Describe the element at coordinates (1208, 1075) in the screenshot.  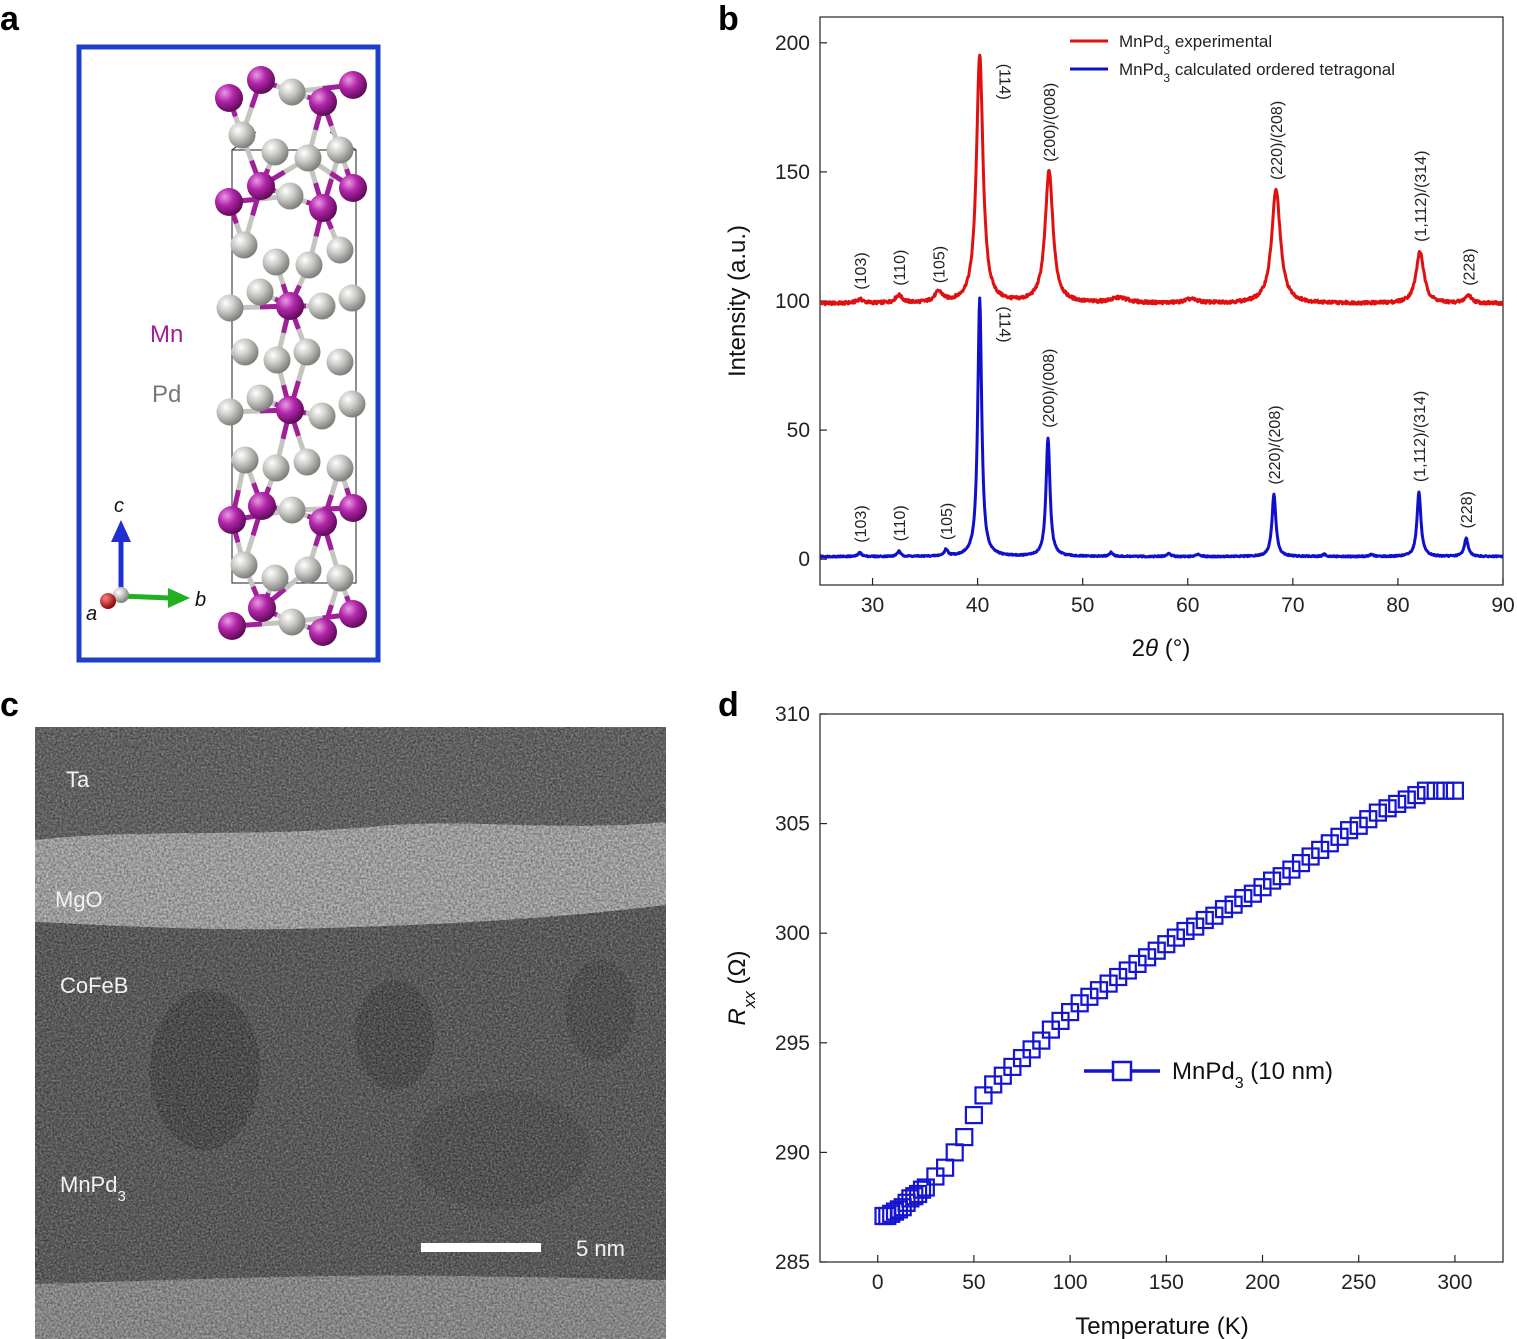
I see `resistance-legend: MnPd3 (10 nm)` at that location.